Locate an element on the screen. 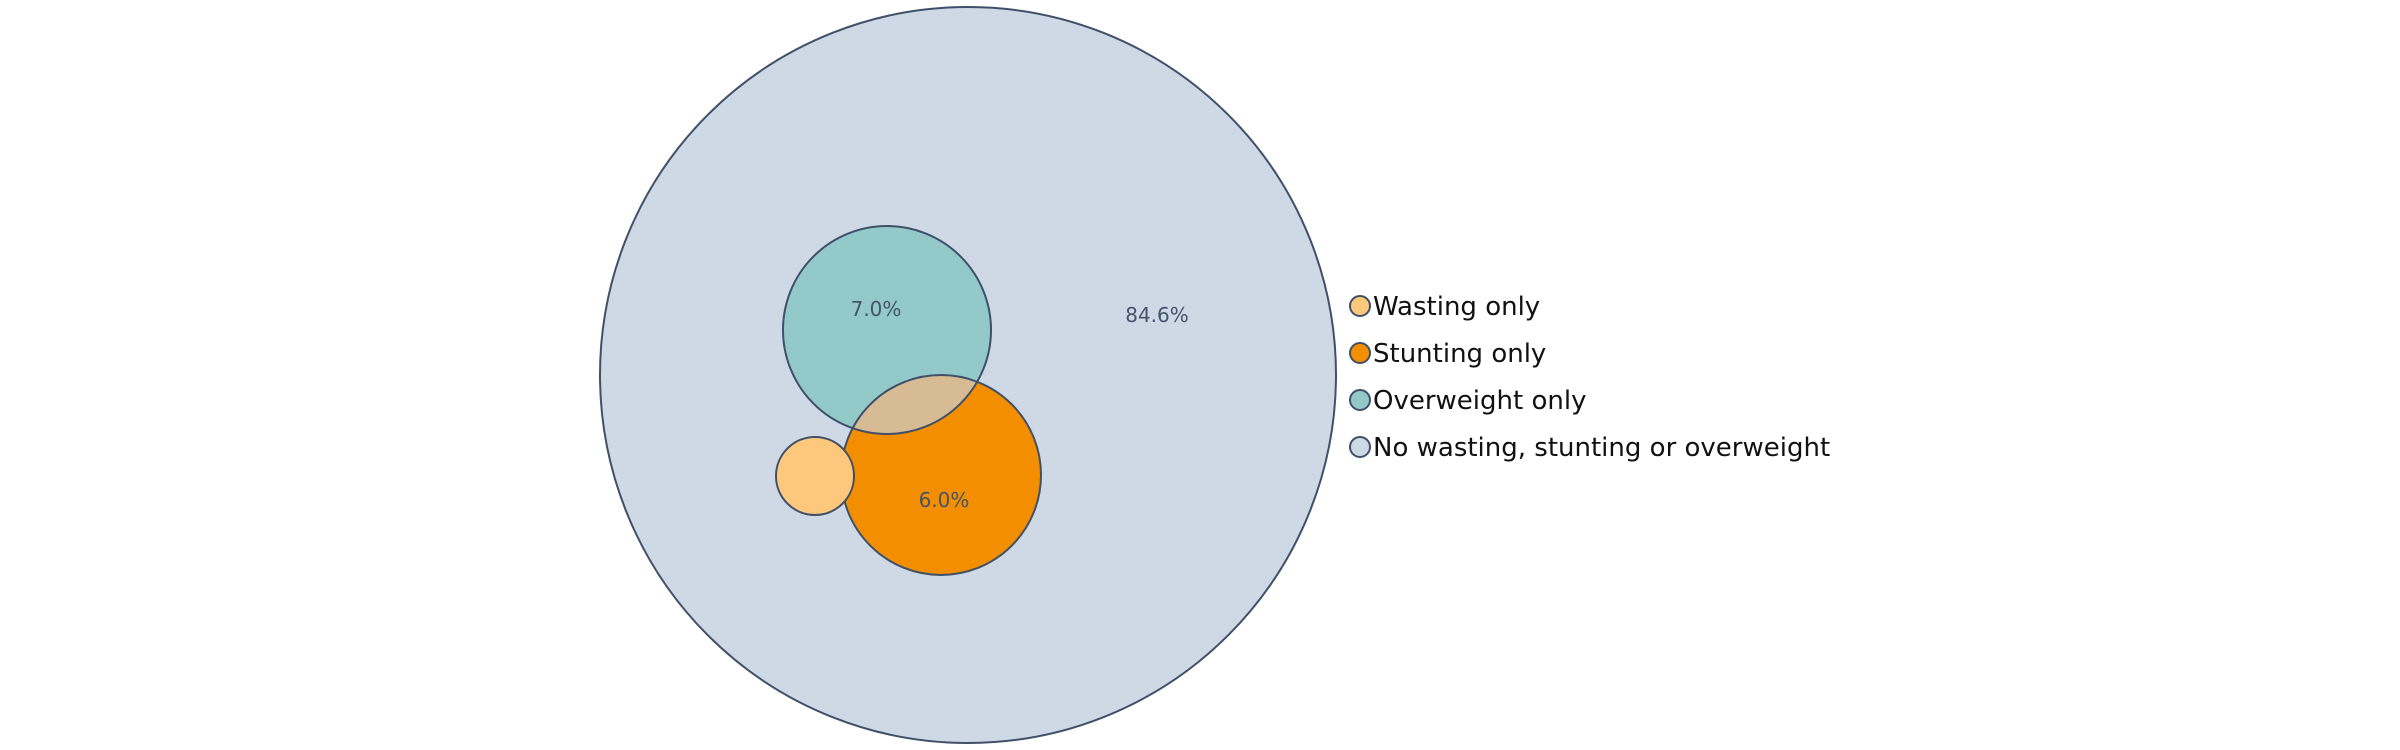 The width and height of the screenshot is (2400, 750). legend-label-stunting: Stunting only is located at coordinates (1459, 354).